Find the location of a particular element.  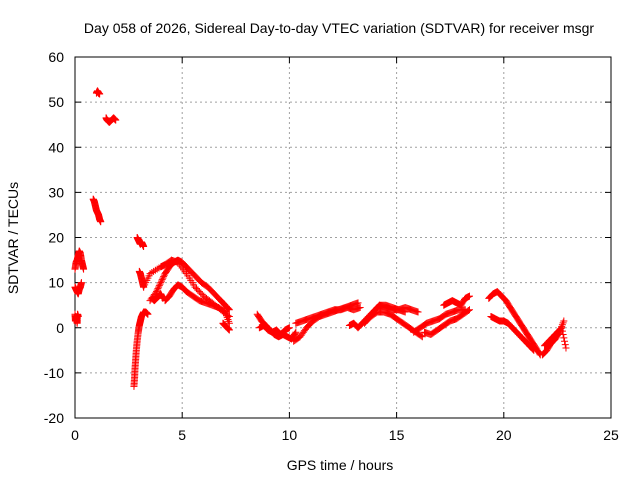

series-arc-11-13-b is located at coordinates (328, 315).